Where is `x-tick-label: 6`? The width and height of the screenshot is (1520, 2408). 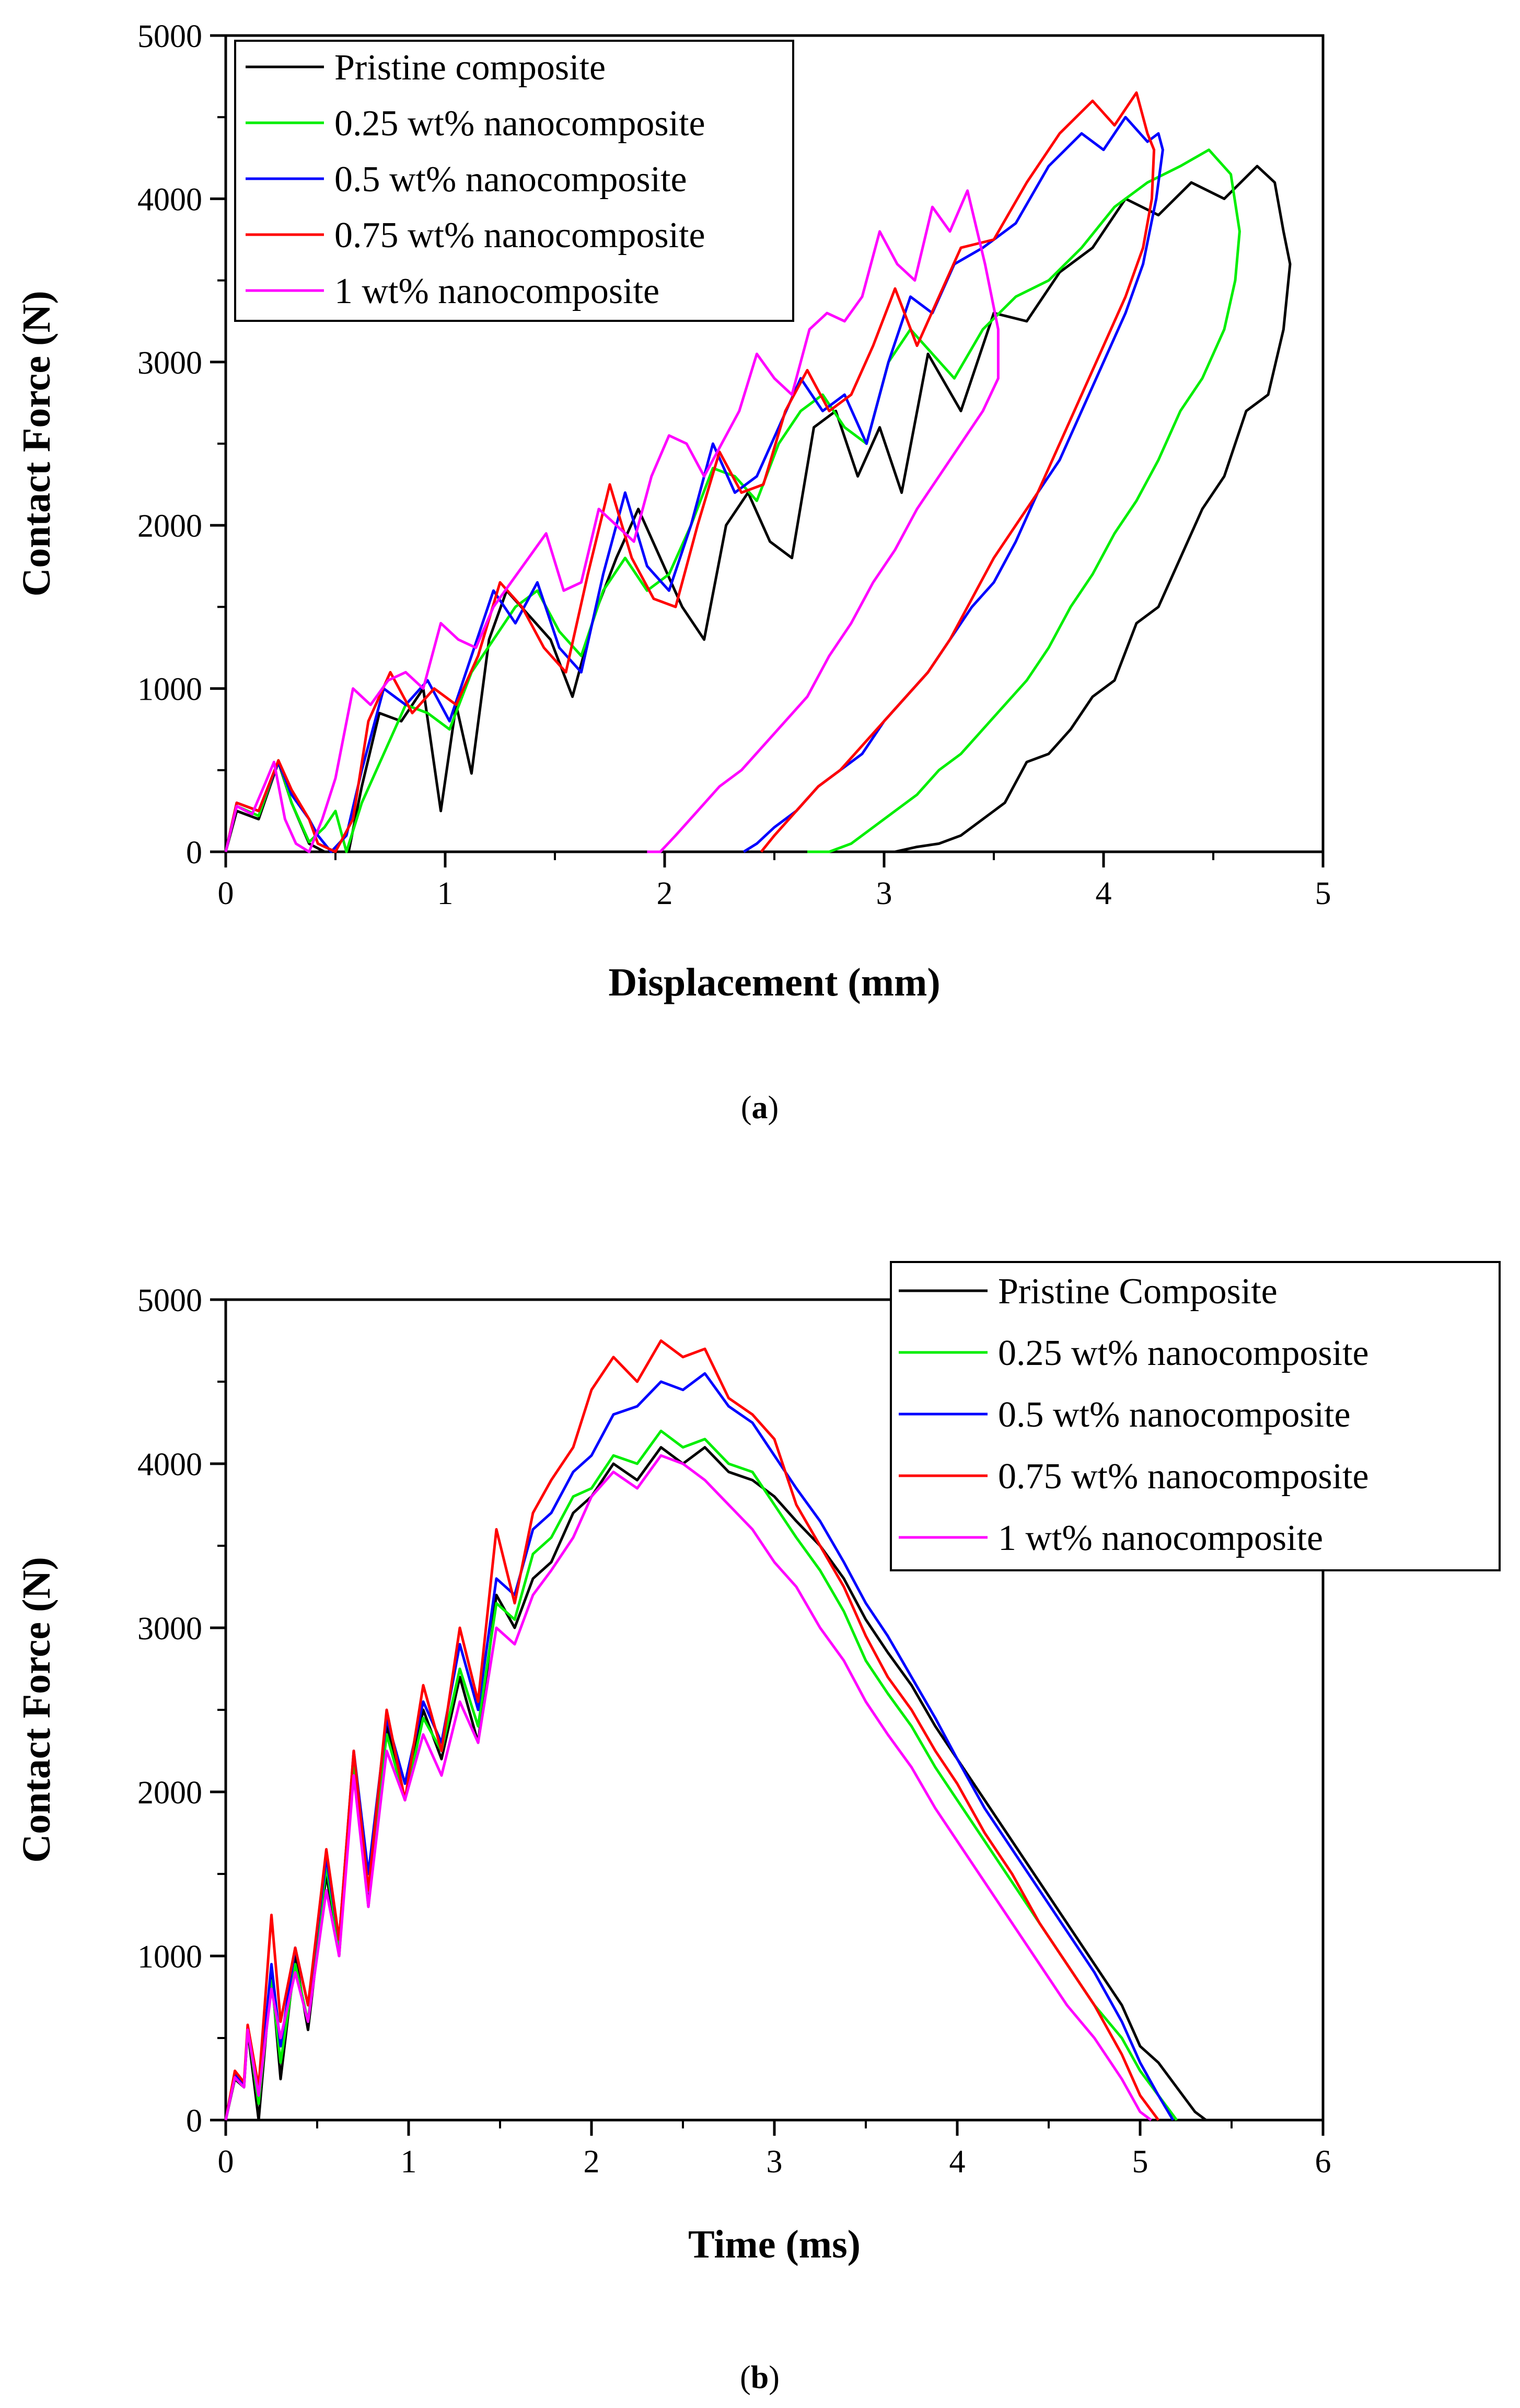
x-tick-label: 6 is located at coordinates (1323, 2162).